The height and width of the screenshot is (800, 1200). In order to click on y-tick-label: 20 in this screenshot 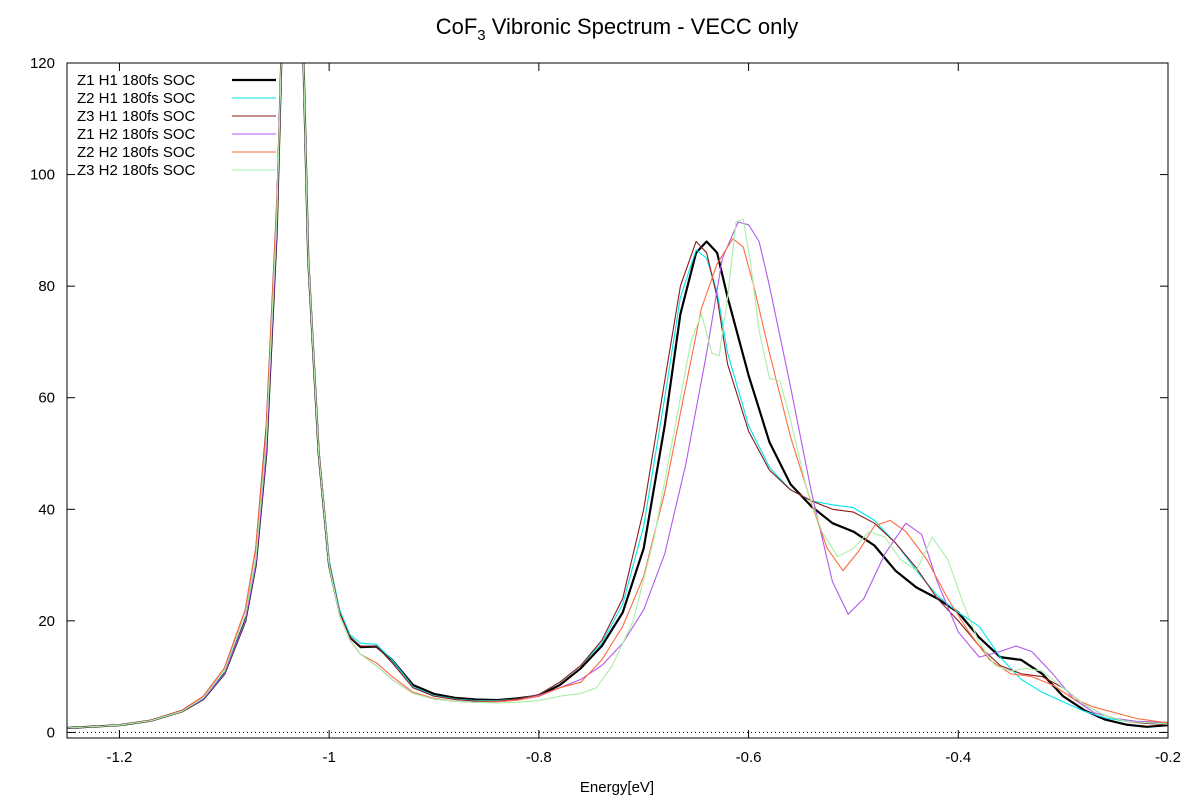, I will do `click(46, 621)`.